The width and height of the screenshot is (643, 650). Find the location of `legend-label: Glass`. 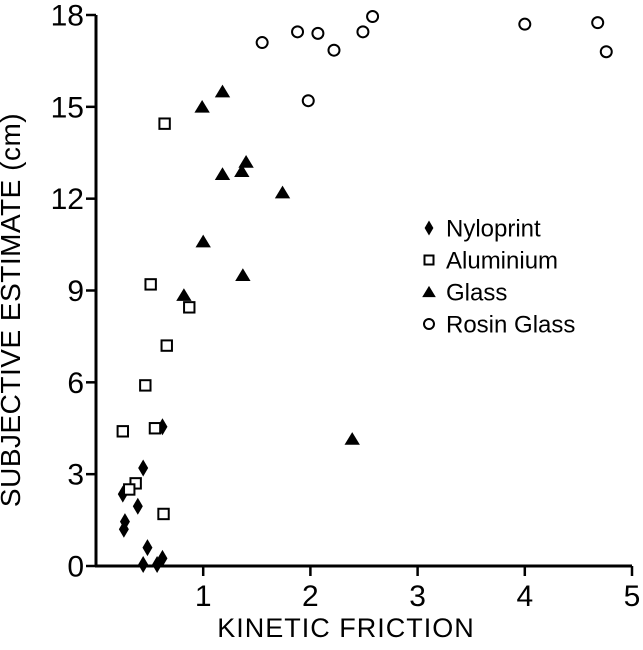

legend-label: Glass is located at coordinates (476, 293).